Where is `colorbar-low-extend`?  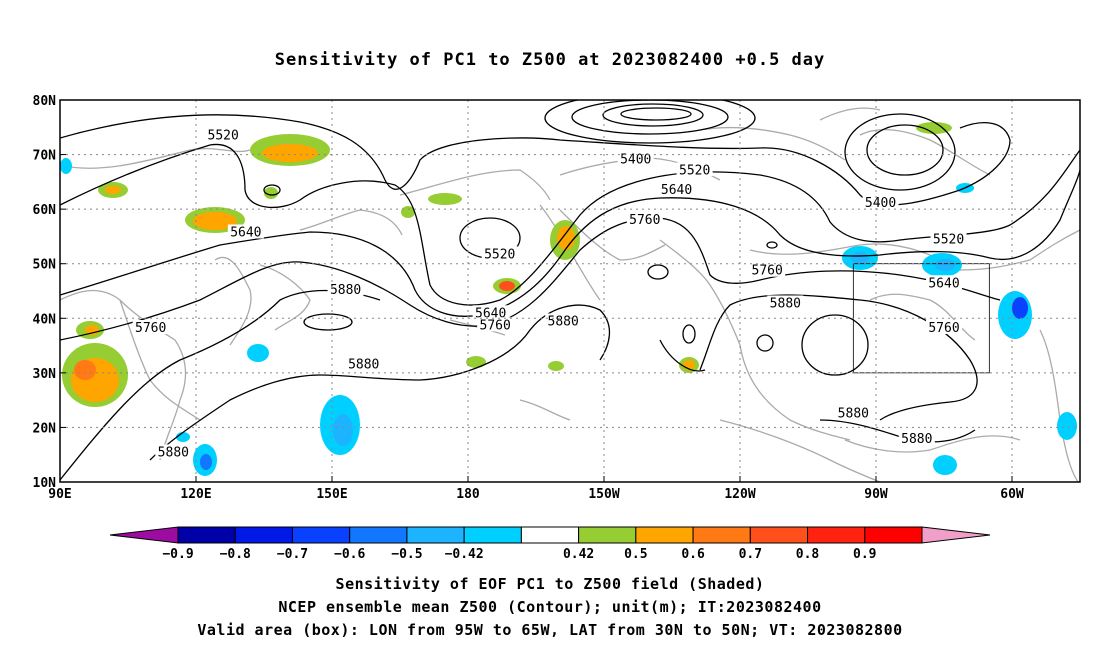
colorbar-low-extend is located at coordinates (144, 535).